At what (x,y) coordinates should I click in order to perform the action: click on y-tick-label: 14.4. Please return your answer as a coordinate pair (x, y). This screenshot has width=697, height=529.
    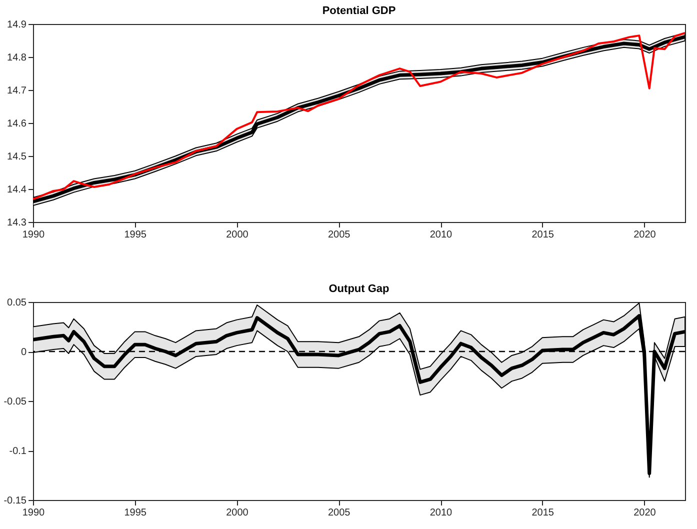
    Looking at the image, I should click on (17, 190).